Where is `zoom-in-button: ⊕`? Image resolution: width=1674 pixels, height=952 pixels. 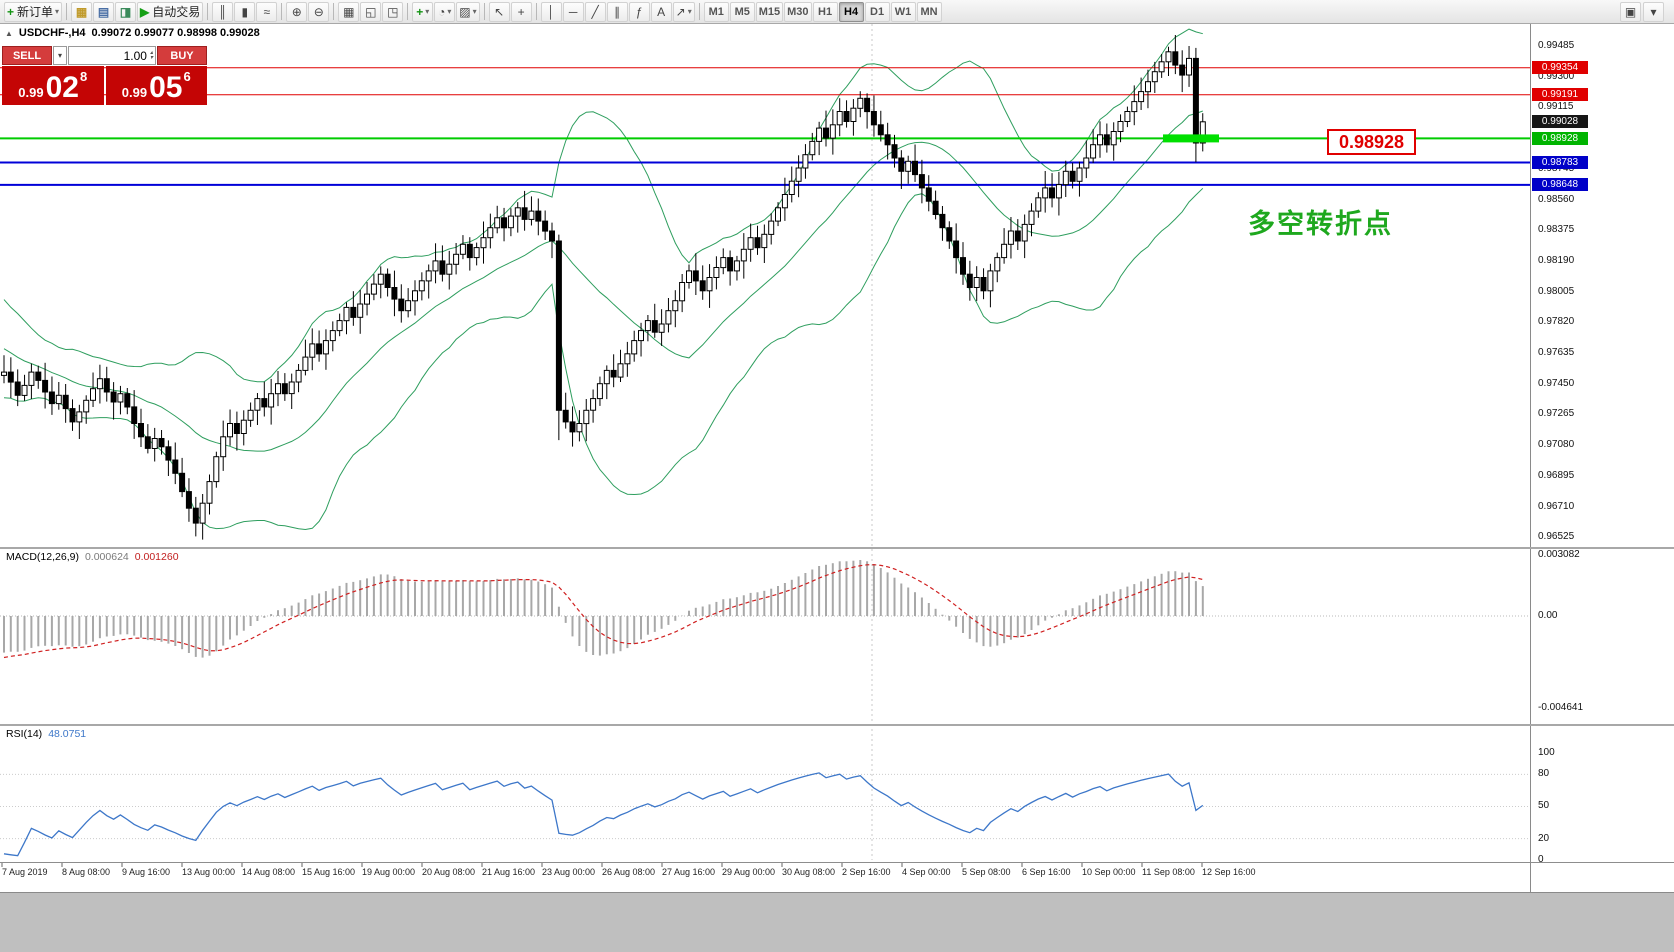 zoom-in-button: ⊕ is located at coordinates (297, 11).